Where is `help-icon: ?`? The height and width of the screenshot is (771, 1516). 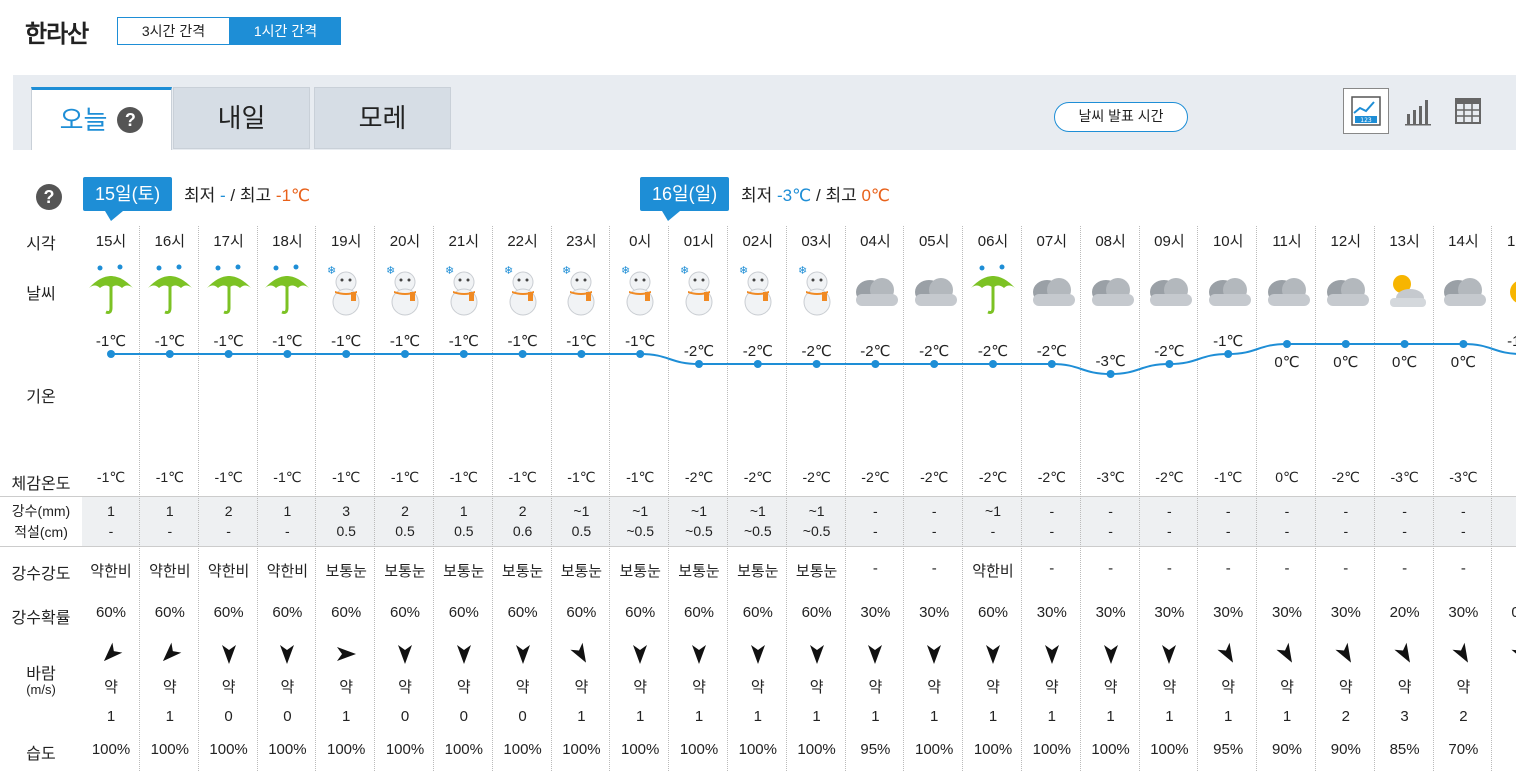 help-icon: ? is located at coordinates (130, 119).